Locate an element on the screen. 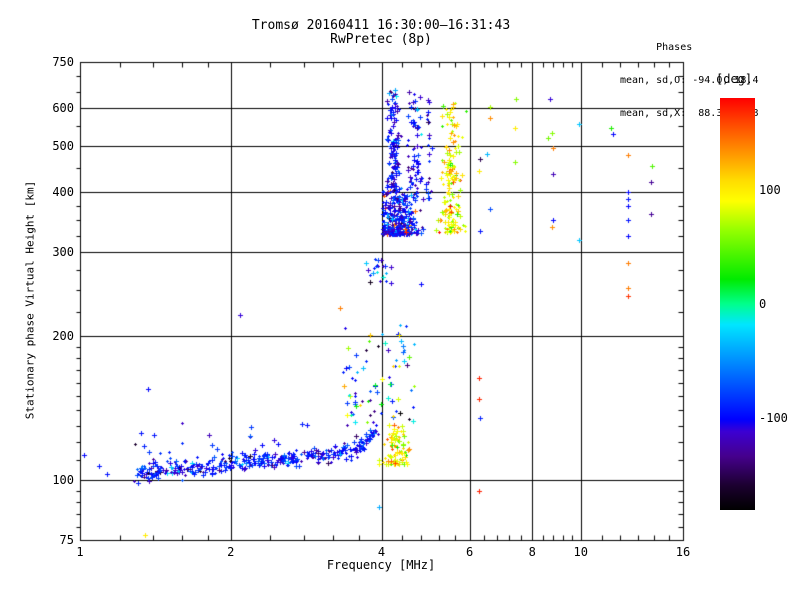 The height and width of the screenshot is (600, 800). plot-title: Tromsø 20160411 16:30:00–16:31:43 is located at coordinates (381, 25).